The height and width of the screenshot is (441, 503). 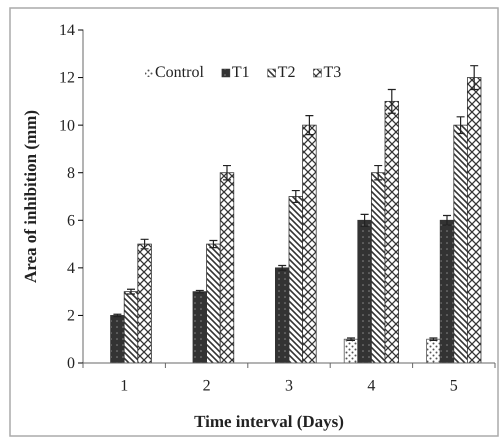 I want to click on y-tick-label: 6, so click(x=71, y=221).